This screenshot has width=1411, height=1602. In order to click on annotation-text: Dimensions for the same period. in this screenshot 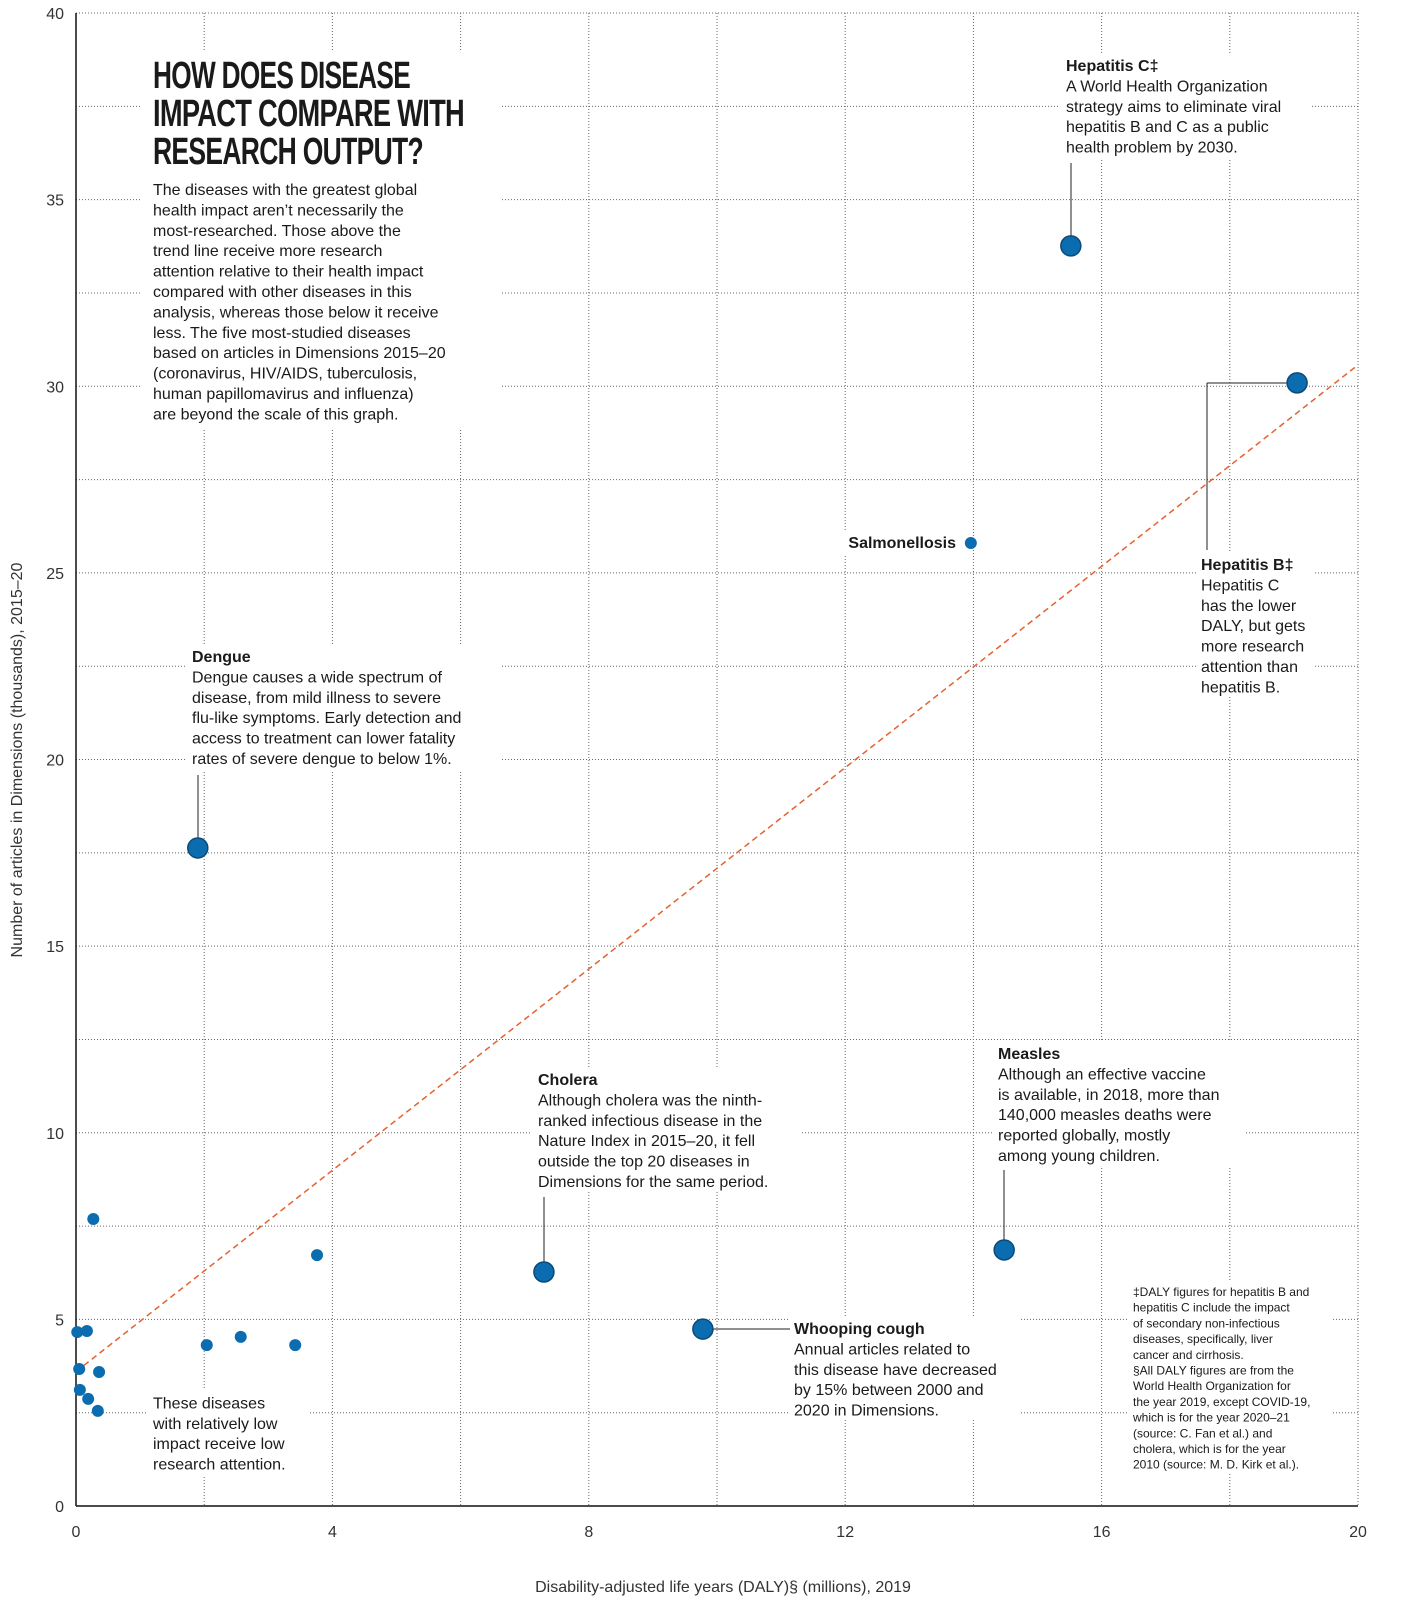, I will do `click(653, 1182)`.